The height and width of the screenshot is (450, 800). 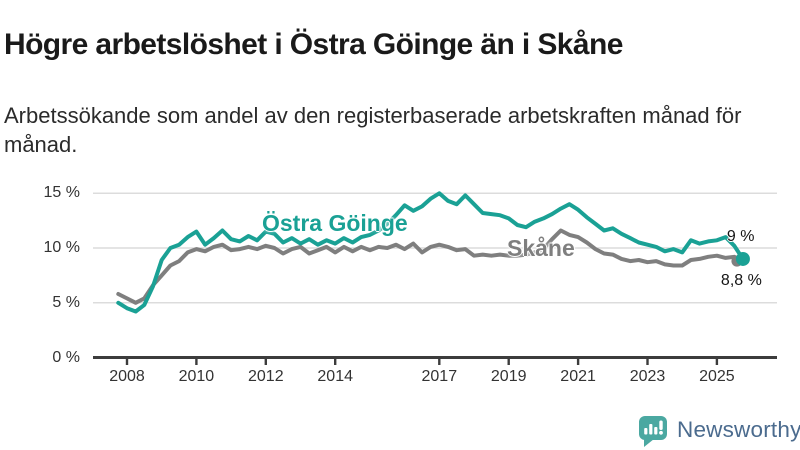 I want to click on x-tick-label: 2014, so click(x=335, y=376).